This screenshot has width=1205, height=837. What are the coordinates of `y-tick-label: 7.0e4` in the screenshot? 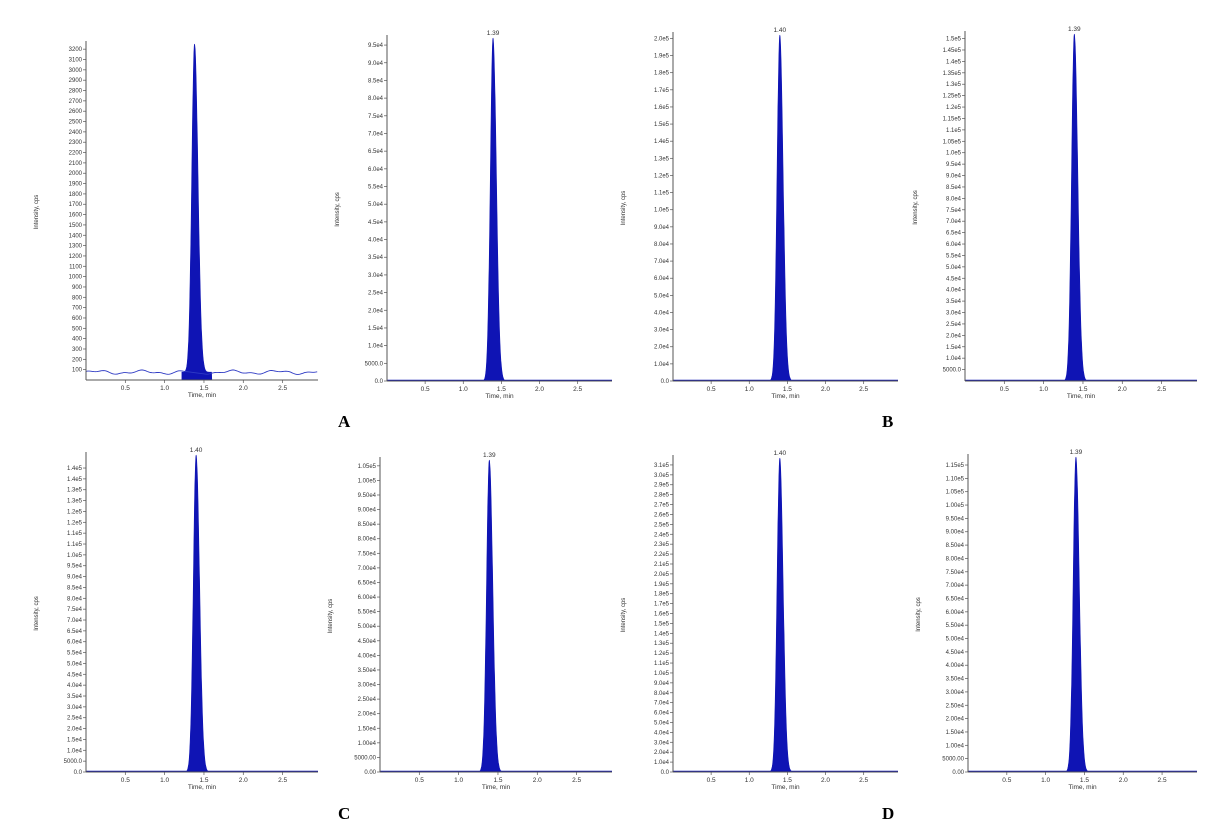 It's located at (376, 134).